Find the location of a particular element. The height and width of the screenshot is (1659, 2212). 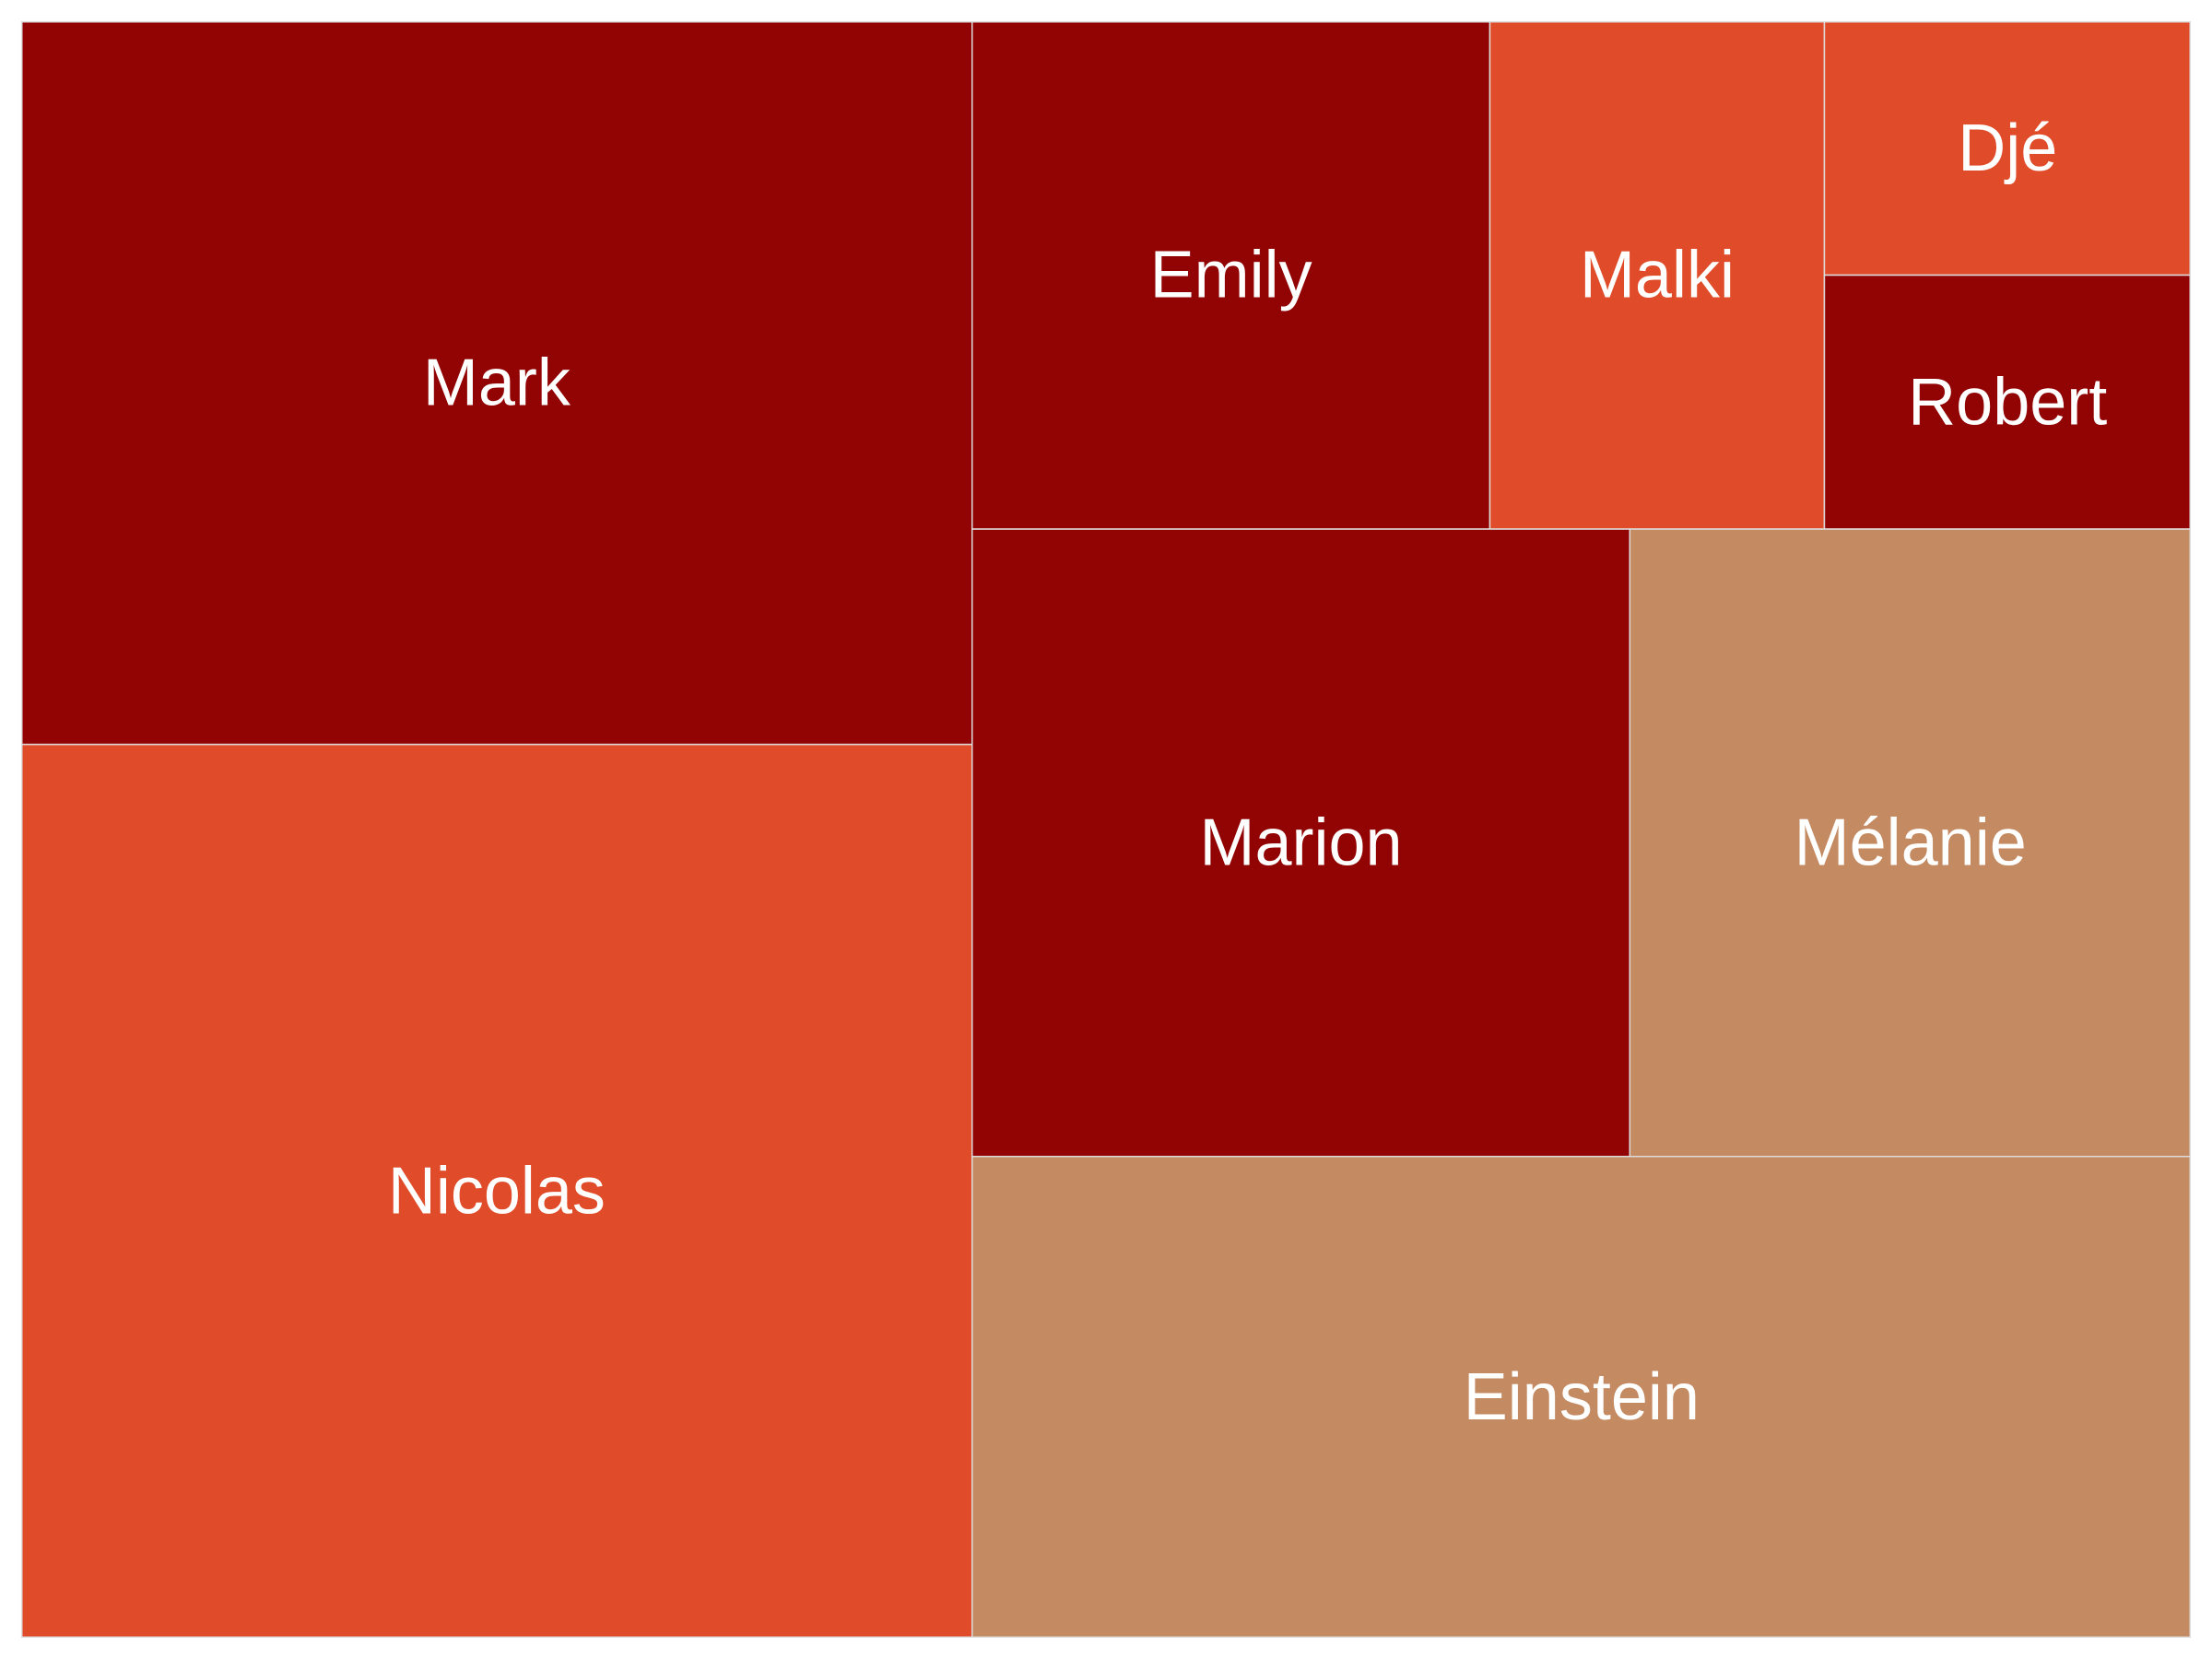

tile-rect-malki is located at coordinates (1657, 275).